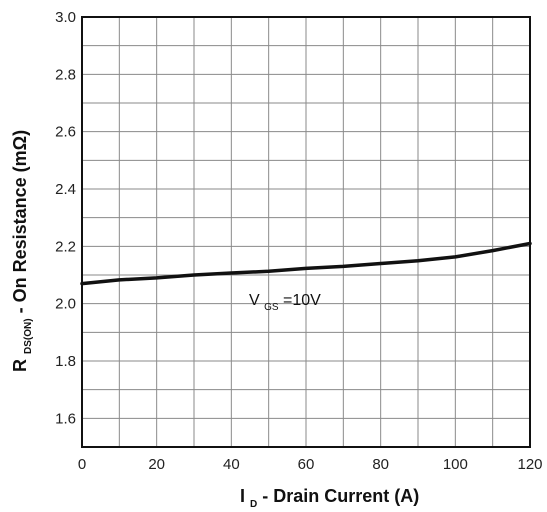 The height and width of the screenshot is (512, 547). What do you see at coordinates (253, 504) in the screenshot?
I see `xlabel-sub: D` at bounding box center [253, 504].